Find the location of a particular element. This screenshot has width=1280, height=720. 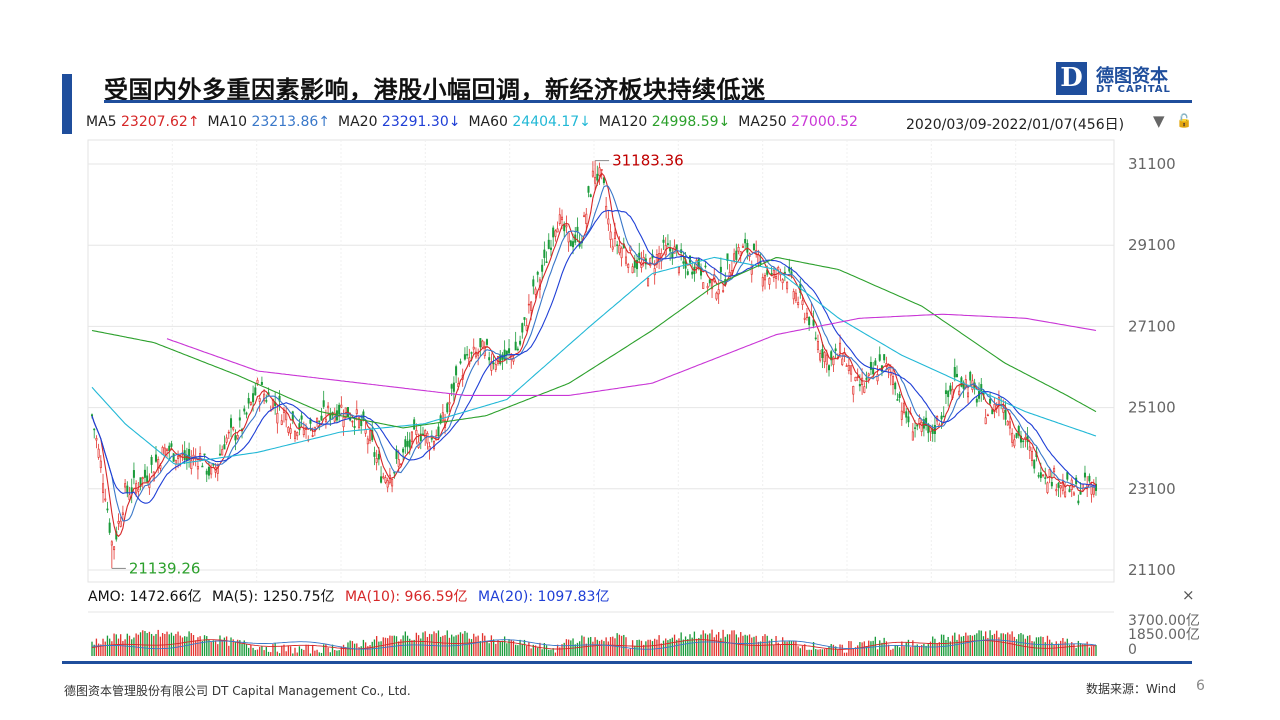

y-tick-label: 25100 is located at coordinates (1152, 408).